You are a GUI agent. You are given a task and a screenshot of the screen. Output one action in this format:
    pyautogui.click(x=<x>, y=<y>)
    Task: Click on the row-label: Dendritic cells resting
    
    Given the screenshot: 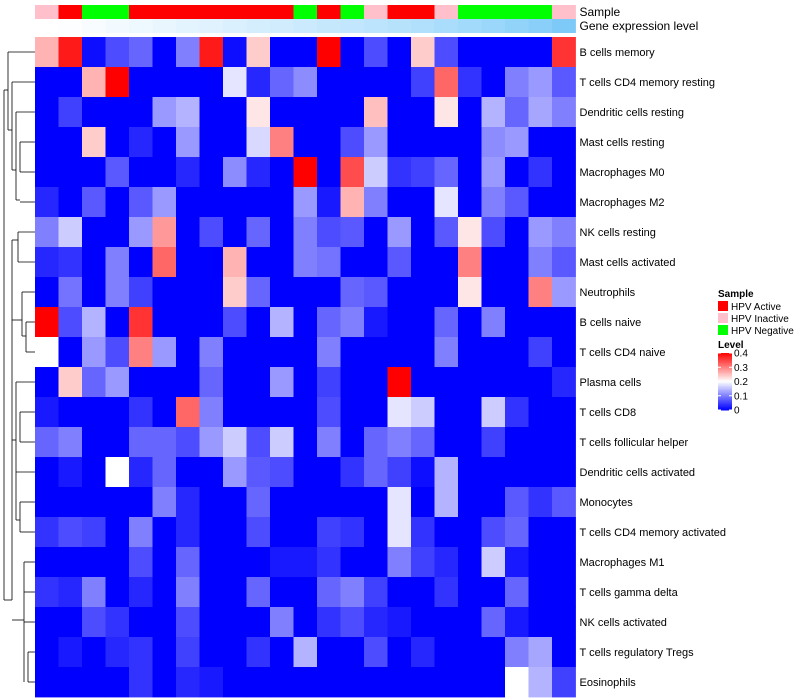 What is the action you would take?
    pyautogui.click(x=632, y=113)
    